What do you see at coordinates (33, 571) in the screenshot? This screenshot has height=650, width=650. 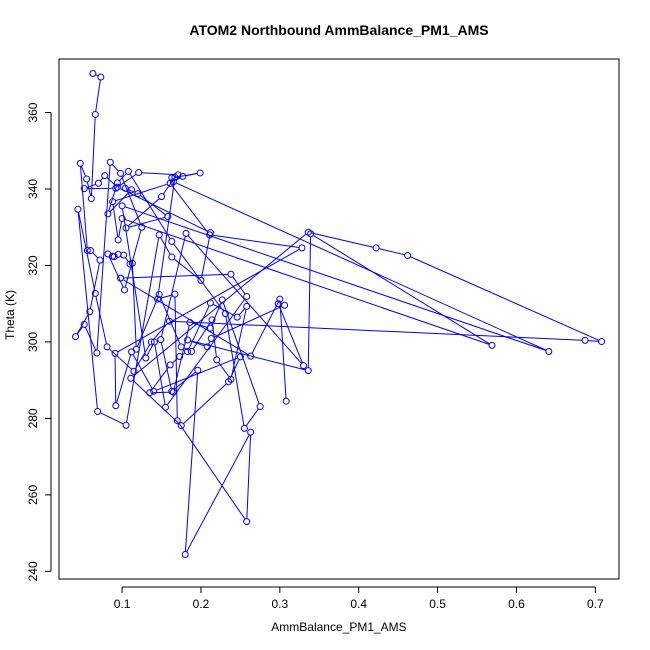 I see `y-tick-label: 240` at bounding box center [33, 571].